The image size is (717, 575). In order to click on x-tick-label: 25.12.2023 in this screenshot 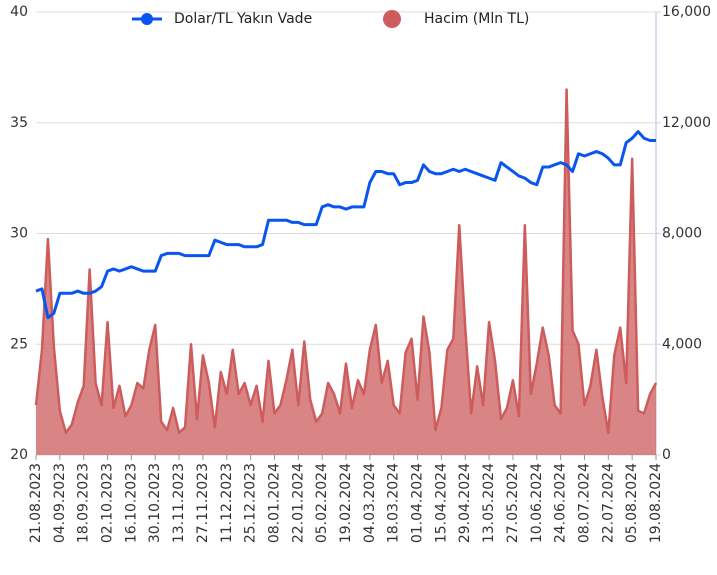, I will do `click(251, 503)`.